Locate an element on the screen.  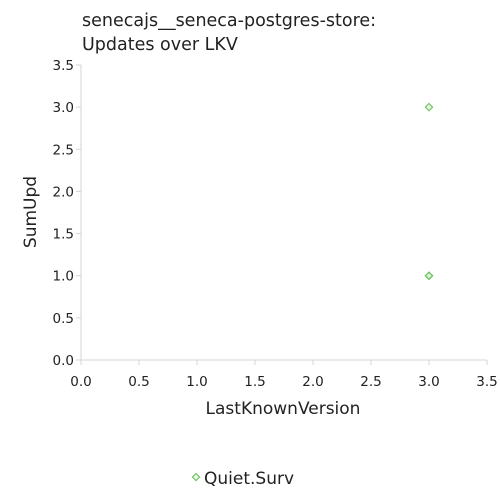
y-tick-label: 2.5 is located at coordinates (63, 150).